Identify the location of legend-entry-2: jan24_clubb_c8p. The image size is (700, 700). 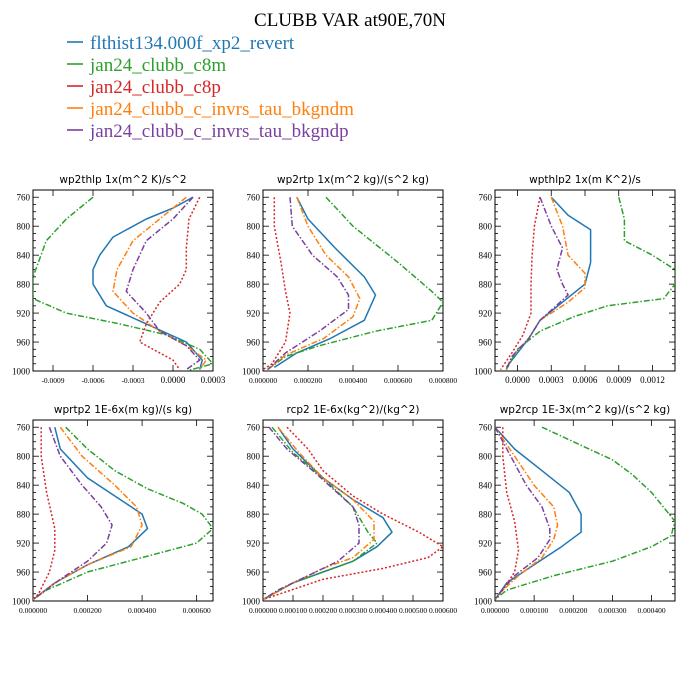
(155, 87).